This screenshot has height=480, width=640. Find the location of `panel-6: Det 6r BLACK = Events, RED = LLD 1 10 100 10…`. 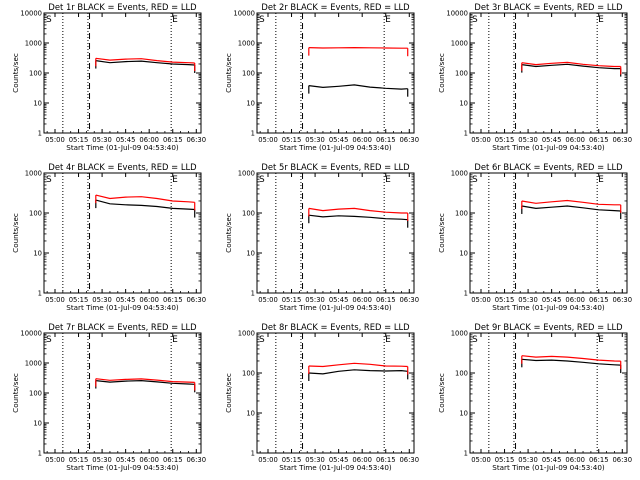

panel-6: Det 6r BLACK = Events, RED = LLD 1 10 100 10… is located at coordinates (534, 237).